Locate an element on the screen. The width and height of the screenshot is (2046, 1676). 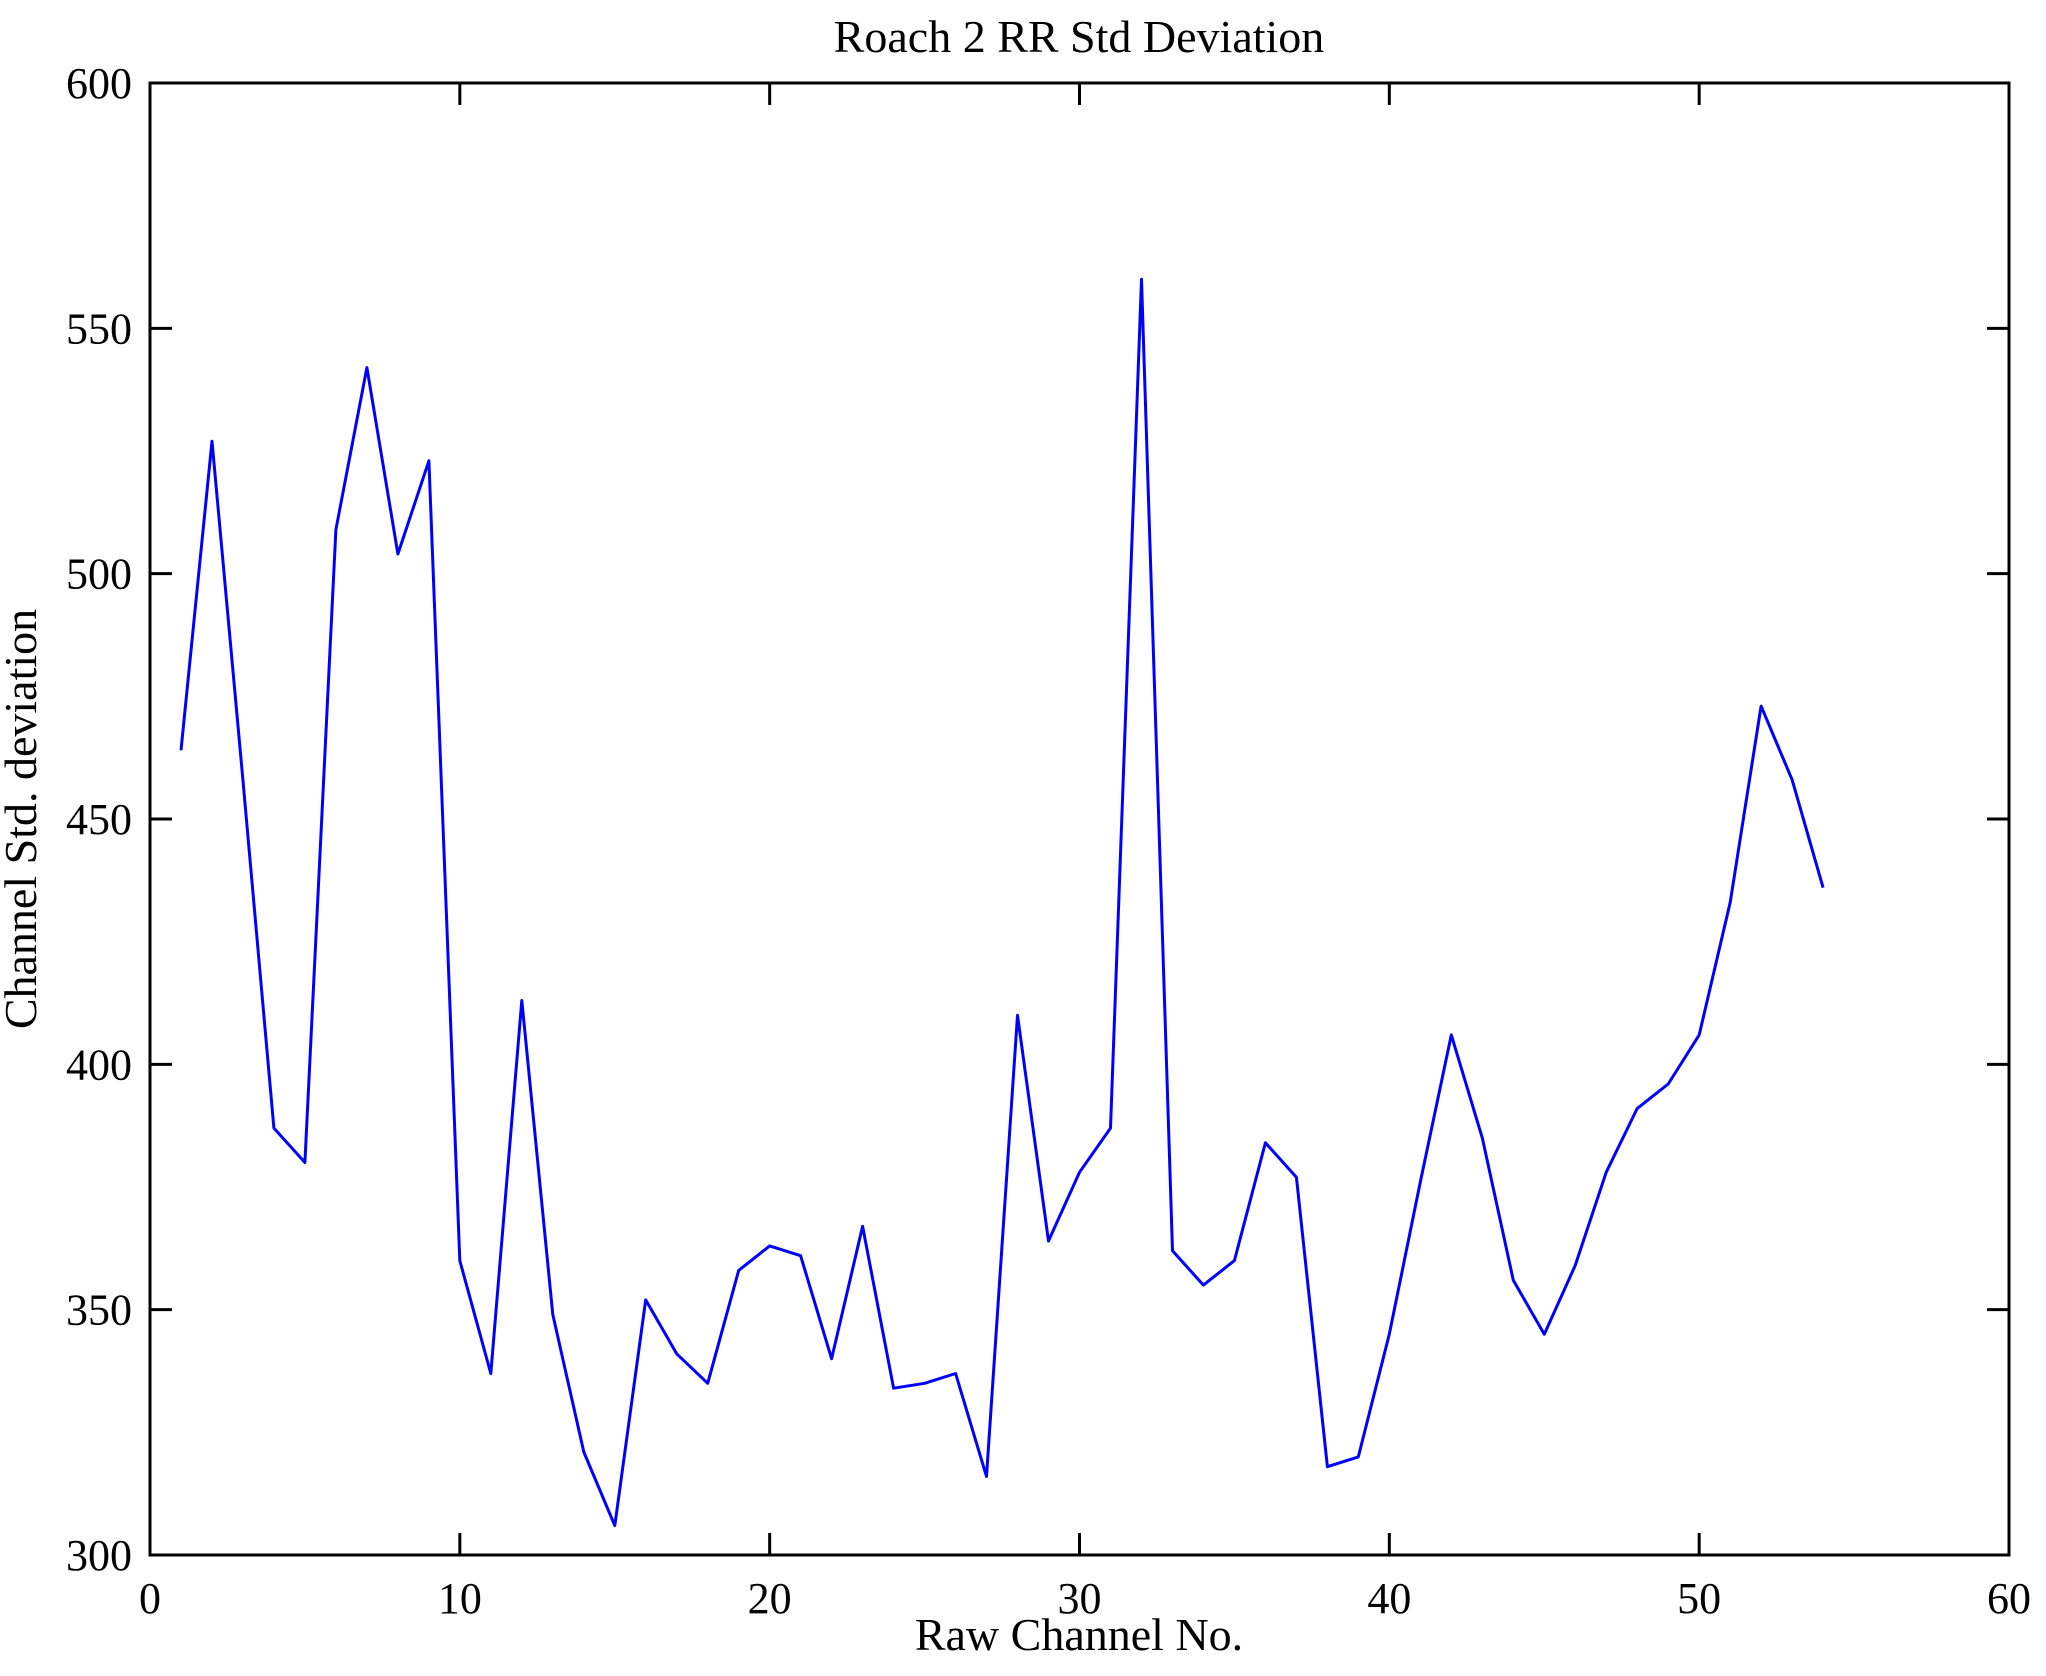
x-tick-label: 10 is located at coordinates (460, 1598).